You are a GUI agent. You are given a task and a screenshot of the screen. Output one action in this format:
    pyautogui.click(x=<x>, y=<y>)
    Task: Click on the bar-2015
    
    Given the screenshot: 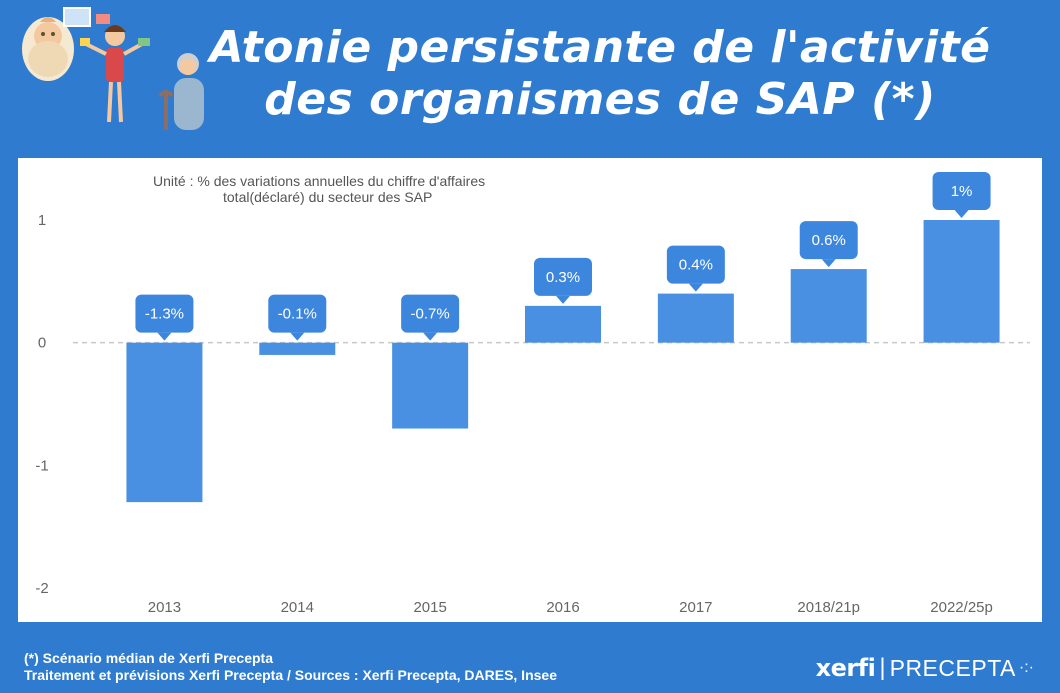 What is the action you would take?
    pyautogui.click(x=430, y=385)
    